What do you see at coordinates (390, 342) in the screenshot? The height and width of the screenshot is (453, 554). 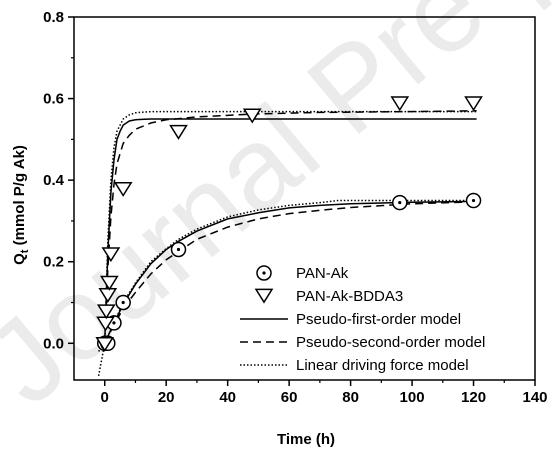 I see `legend-label: Pseudo-second-order model` at bounding box center [390, 342].